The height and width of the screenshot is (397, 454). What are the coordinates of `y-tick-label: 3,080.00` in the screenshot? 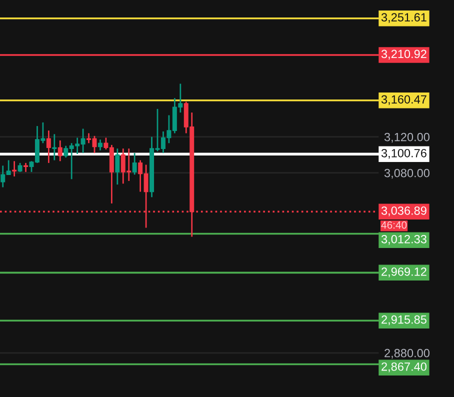 It's located at (407, 173).